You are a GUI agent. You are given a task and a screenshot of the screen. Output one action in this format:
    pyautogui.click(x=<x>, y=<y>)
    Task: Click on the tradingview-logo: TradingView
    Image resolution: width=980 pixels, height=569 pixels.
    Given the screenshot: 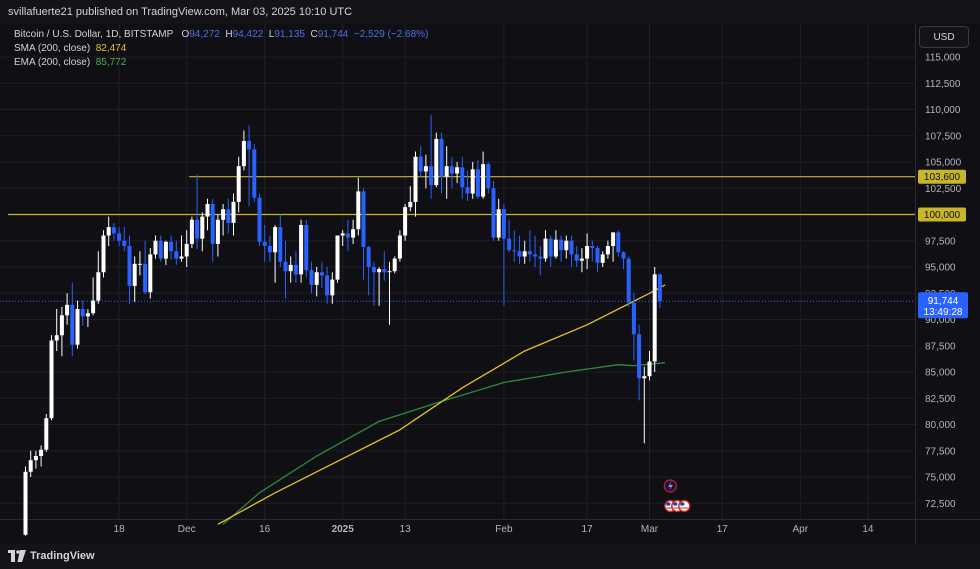 What is the action you would take?
    pyautogui.click(x=51, y=556)
    